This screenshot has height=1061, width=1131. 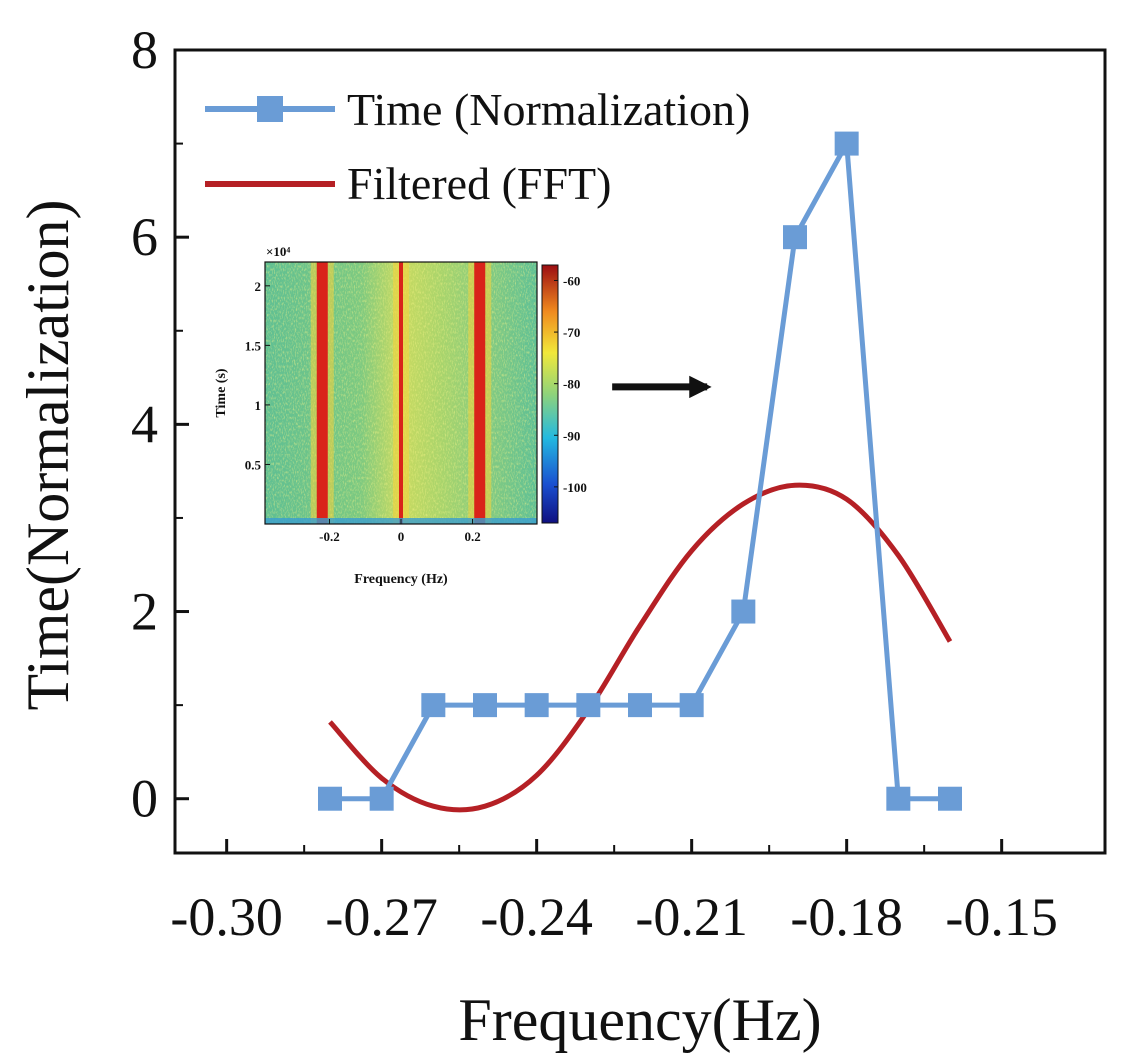 What do you see at coordinates (144, 799) in the screenshot?
I see `y-tick-label: 0` at bounding box center [144, 799].